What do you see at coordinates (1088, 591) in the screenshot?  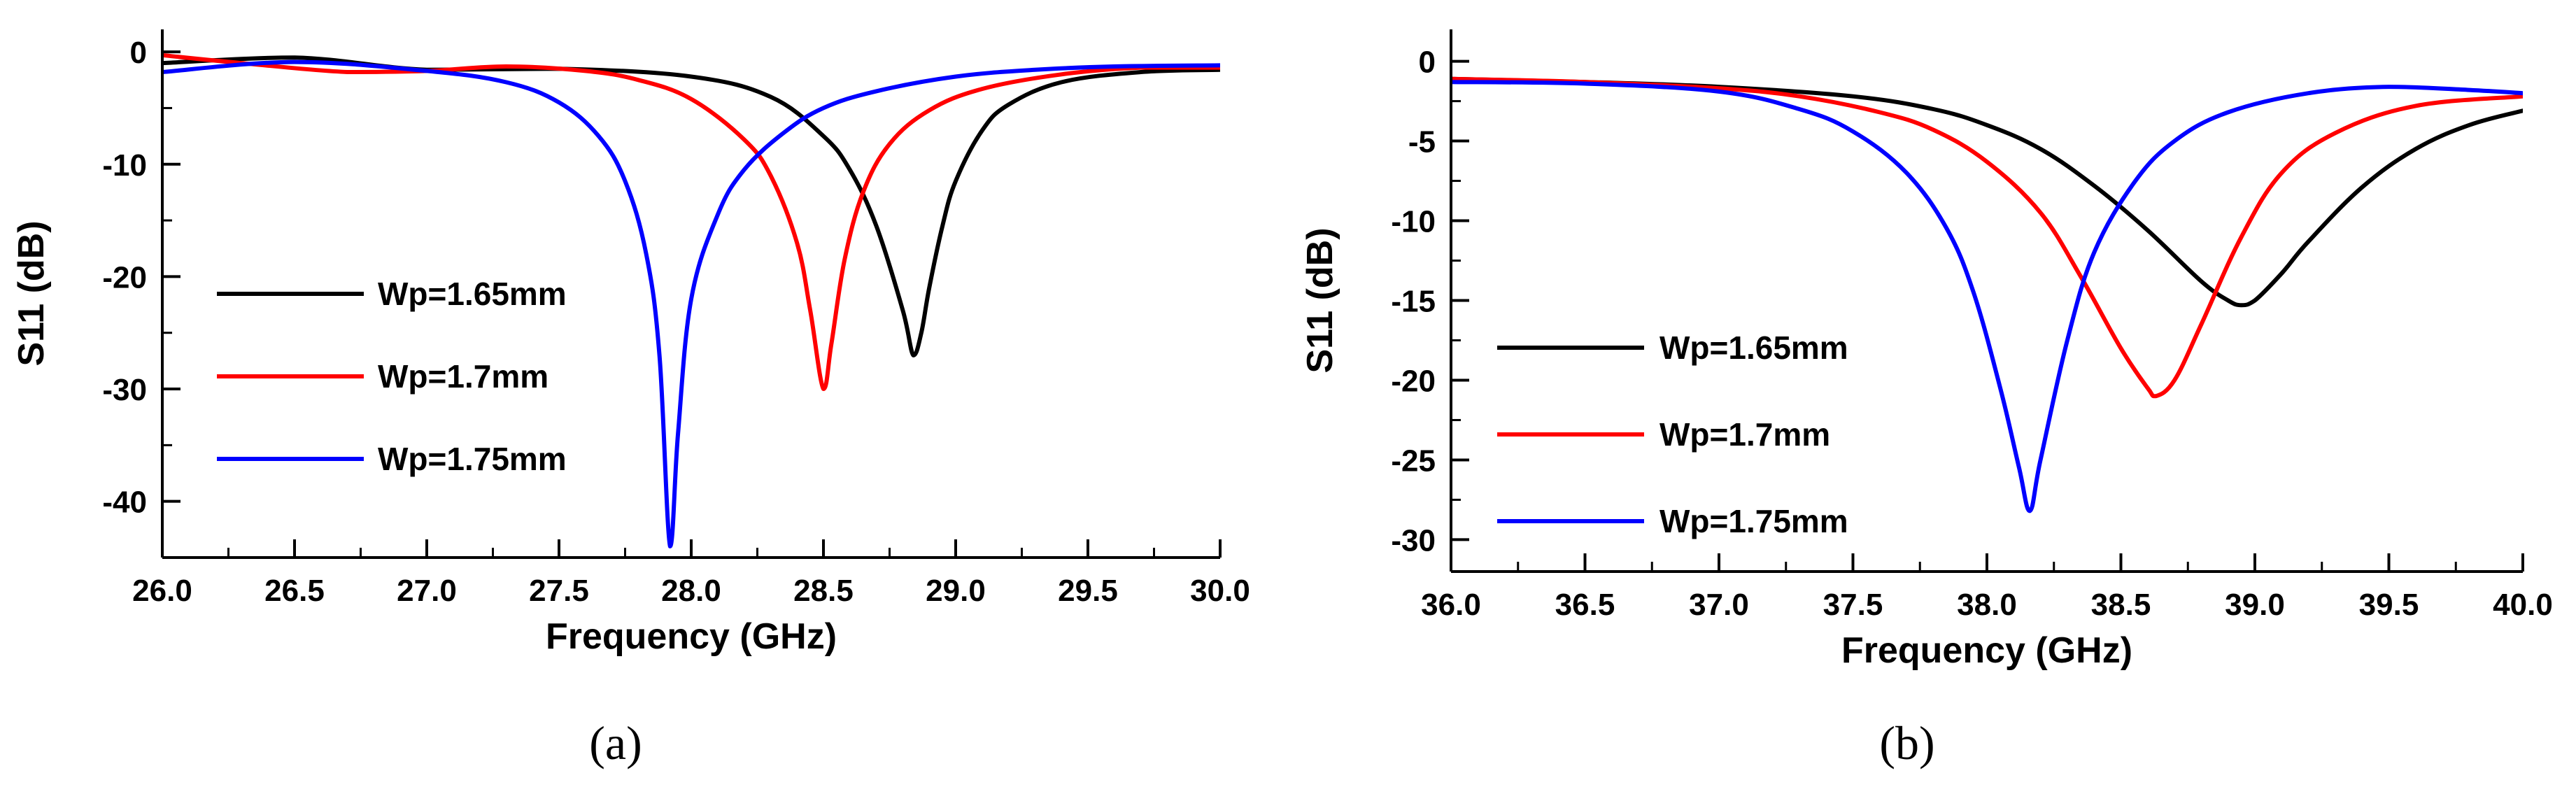 I see `x-tick-label: 29.5` at bounding box center [1088, 591].